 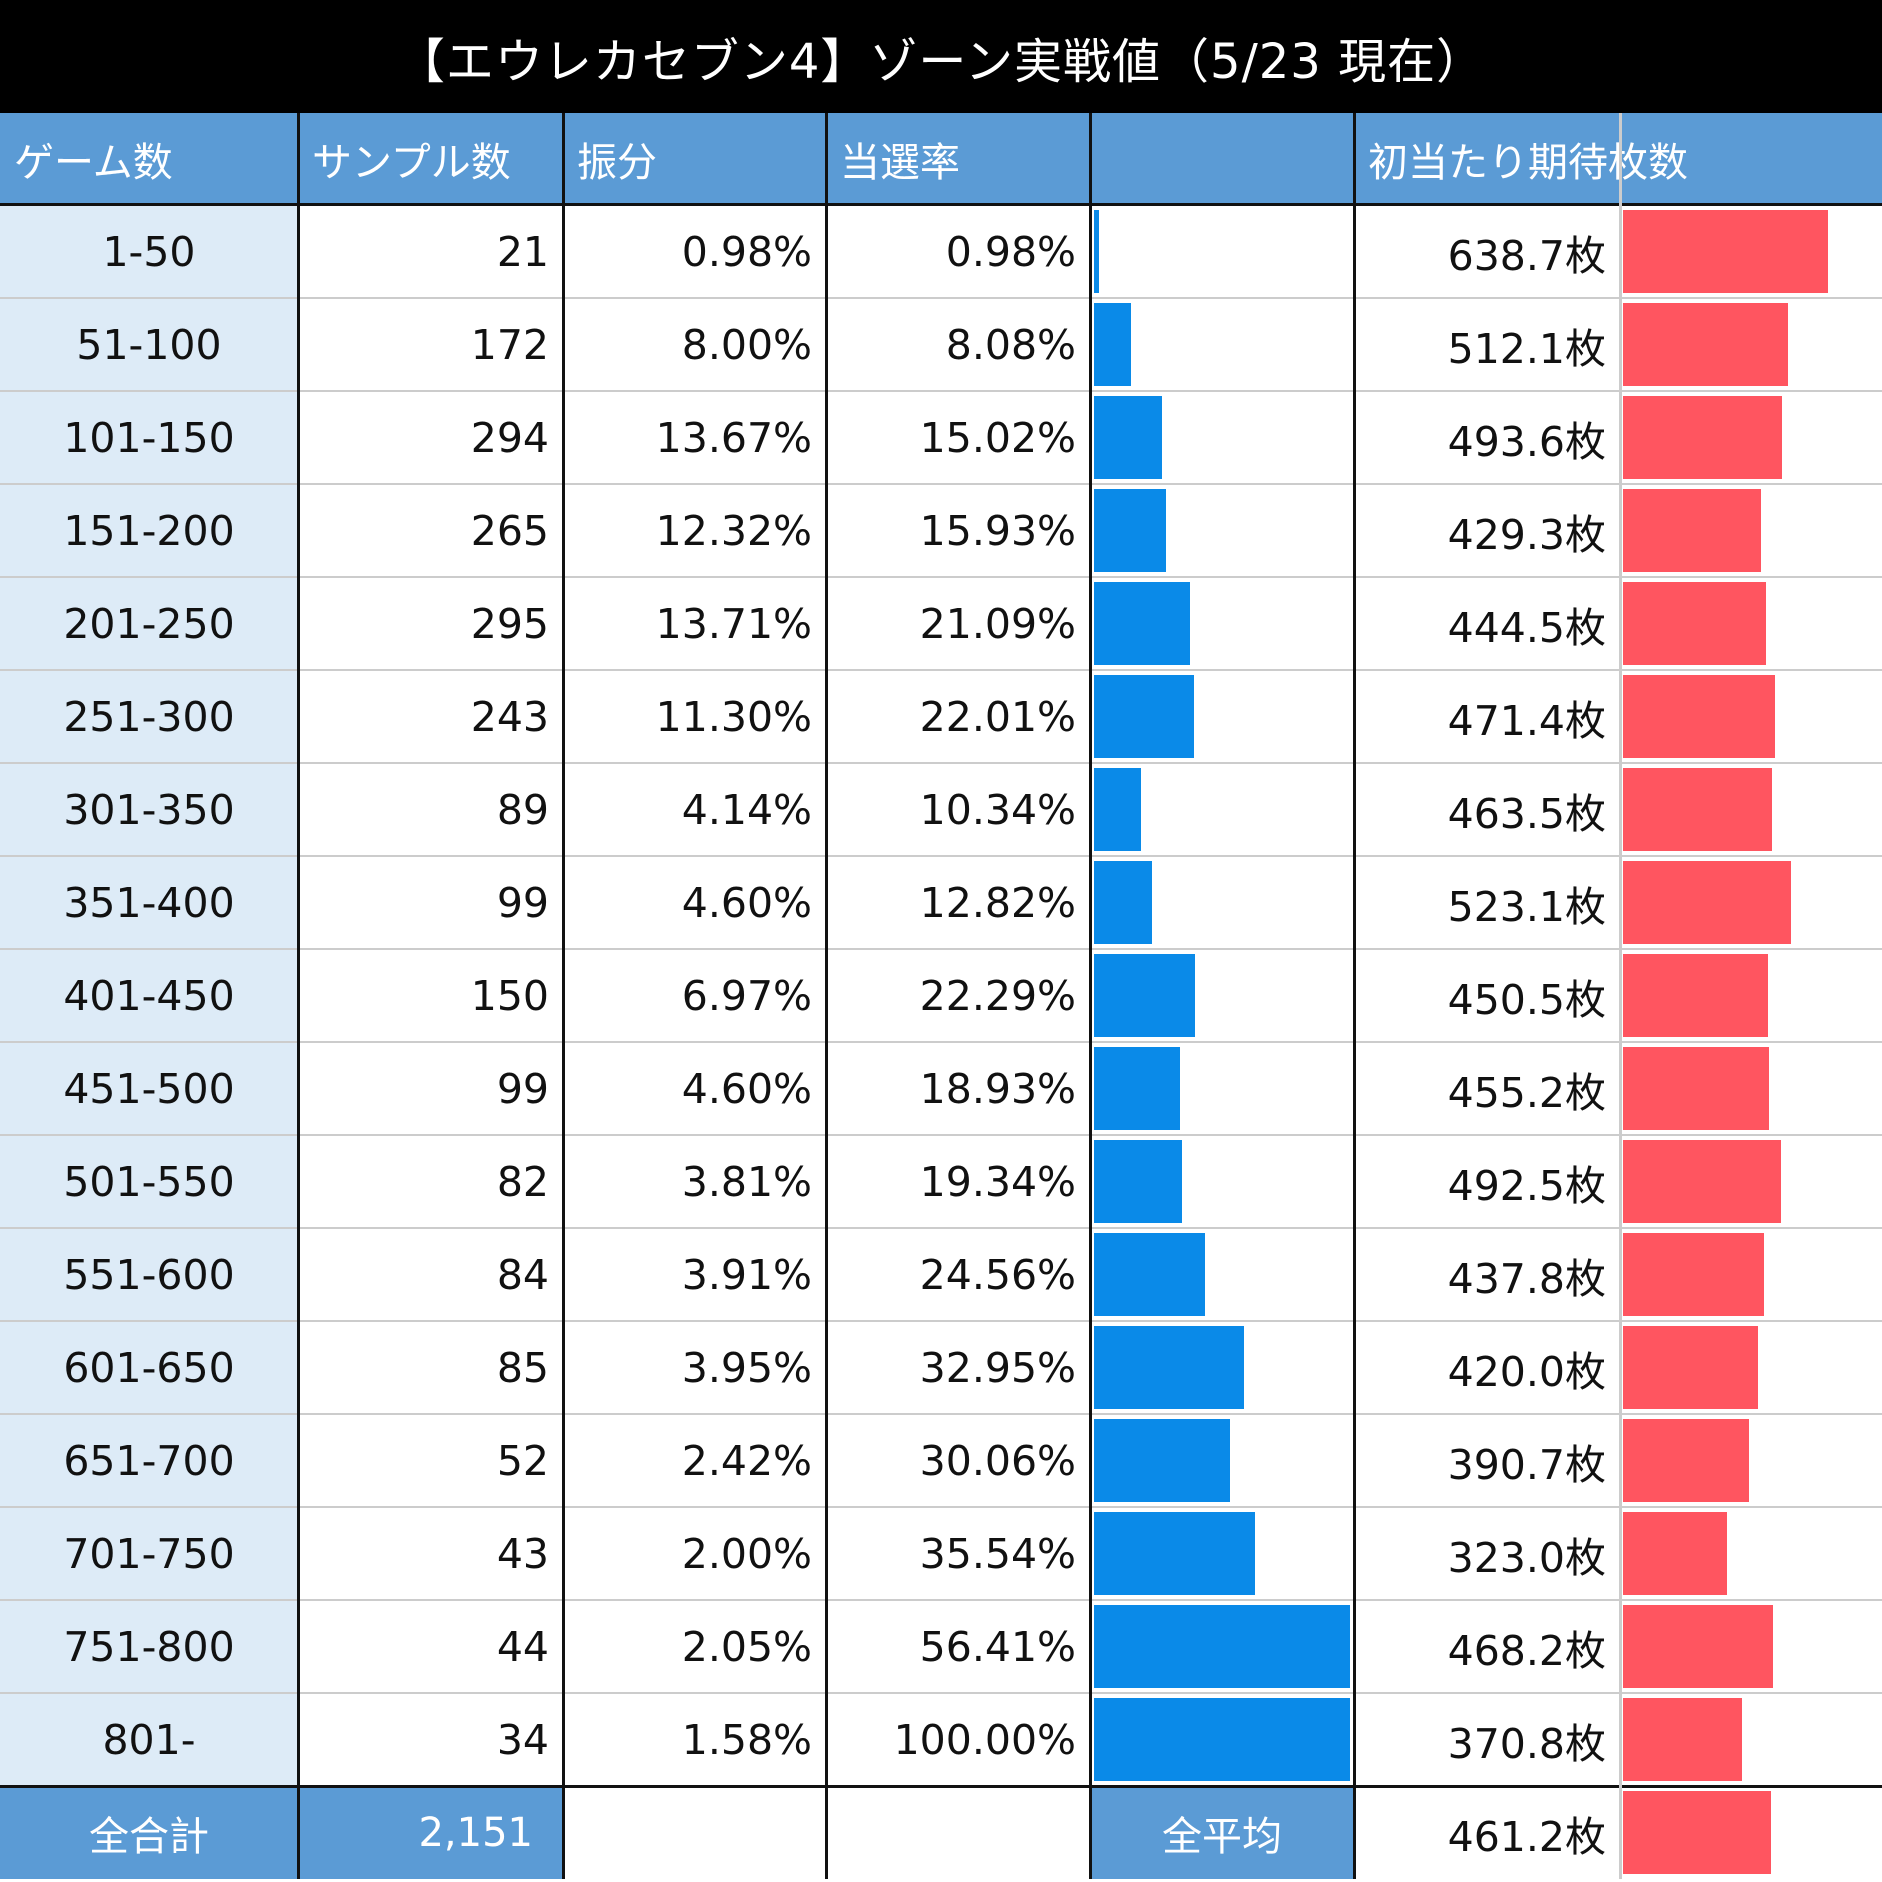 I want to click on zone-cell: 751-800, so click(x=149, y=1646).